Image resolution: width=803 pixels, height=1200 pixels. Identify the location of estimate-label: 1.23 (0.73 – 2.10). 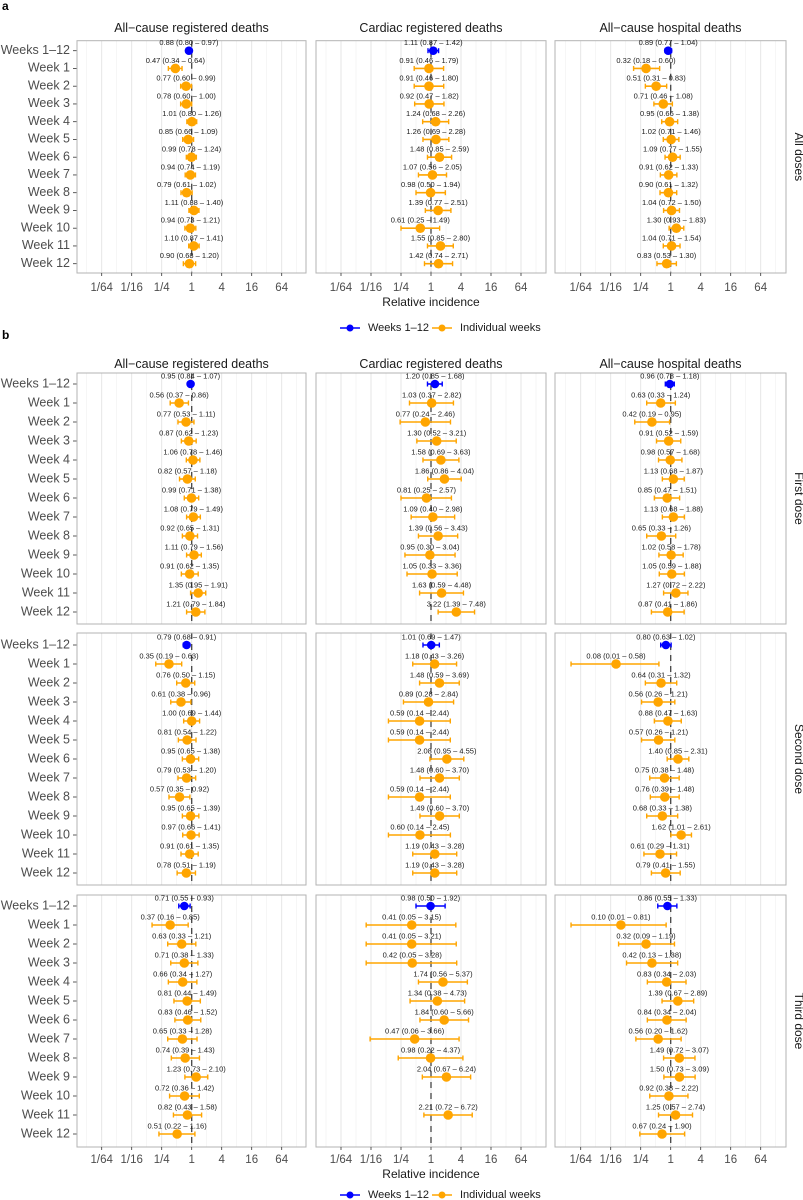
(197, 1069).